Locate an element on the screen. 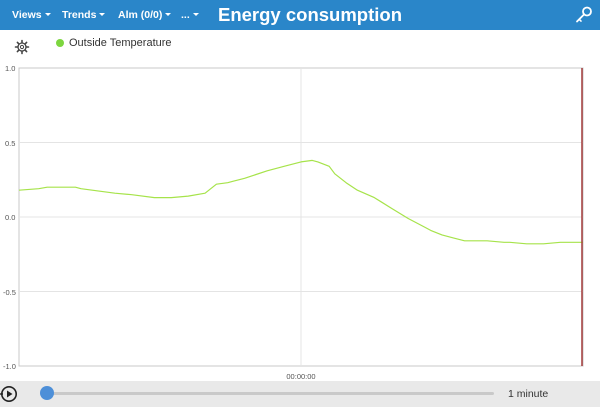 The width and height of the screenshot is (600, 407). time-range-label: 1 minute is located at coordinates (528, 394).